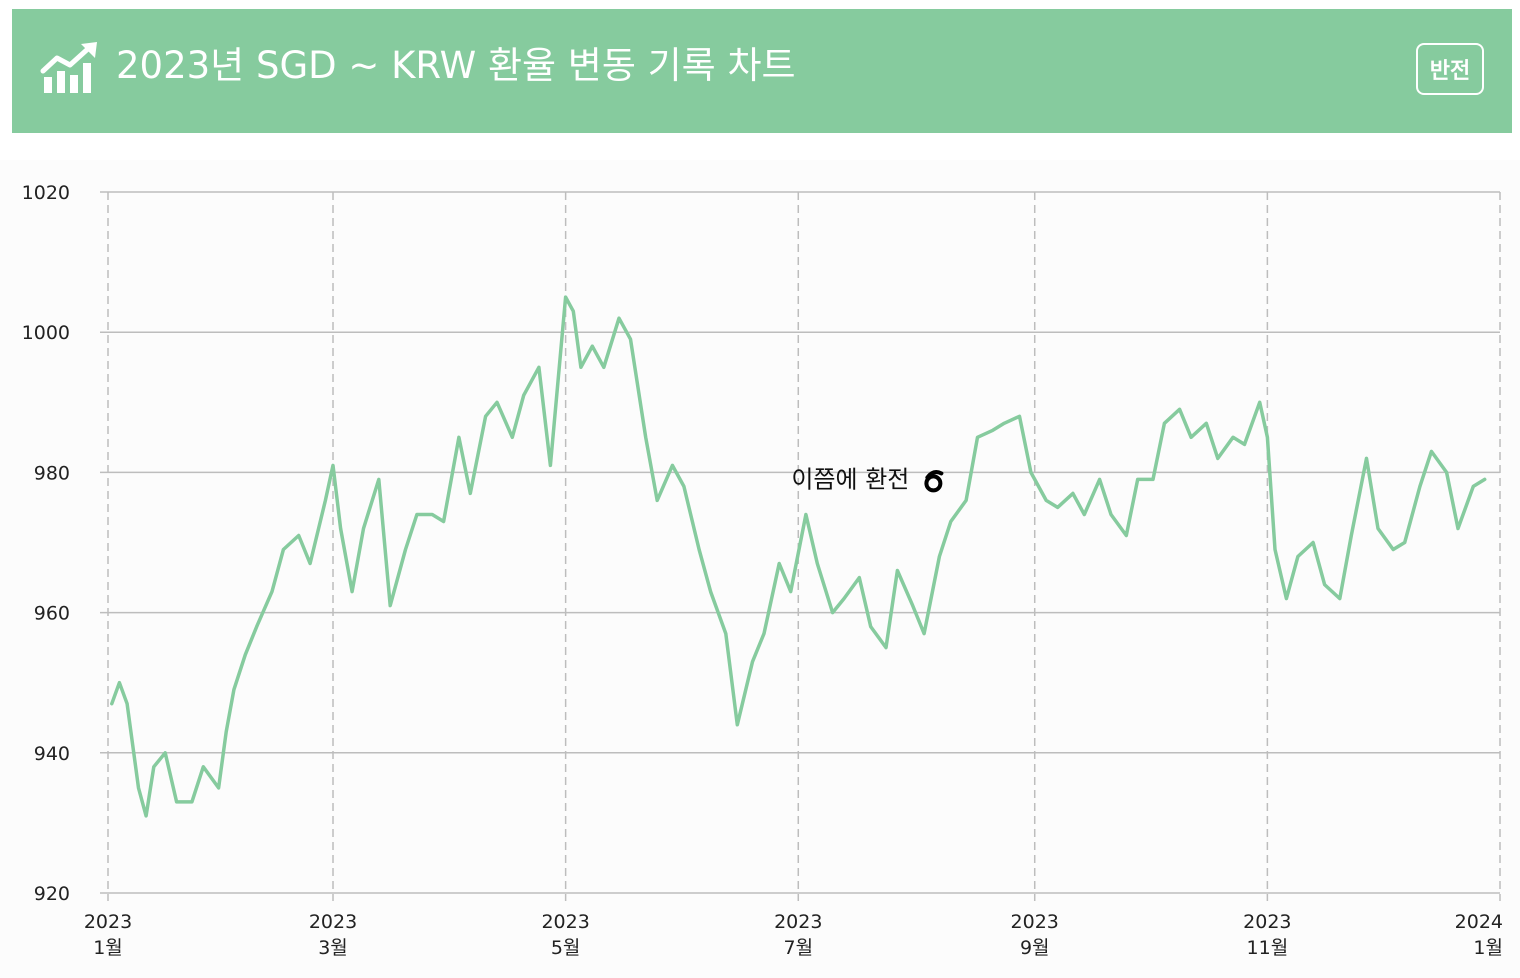  Describe the element at coordinates (52, 473) in the screenshot. I see `y-tick-label: 980` at that location.